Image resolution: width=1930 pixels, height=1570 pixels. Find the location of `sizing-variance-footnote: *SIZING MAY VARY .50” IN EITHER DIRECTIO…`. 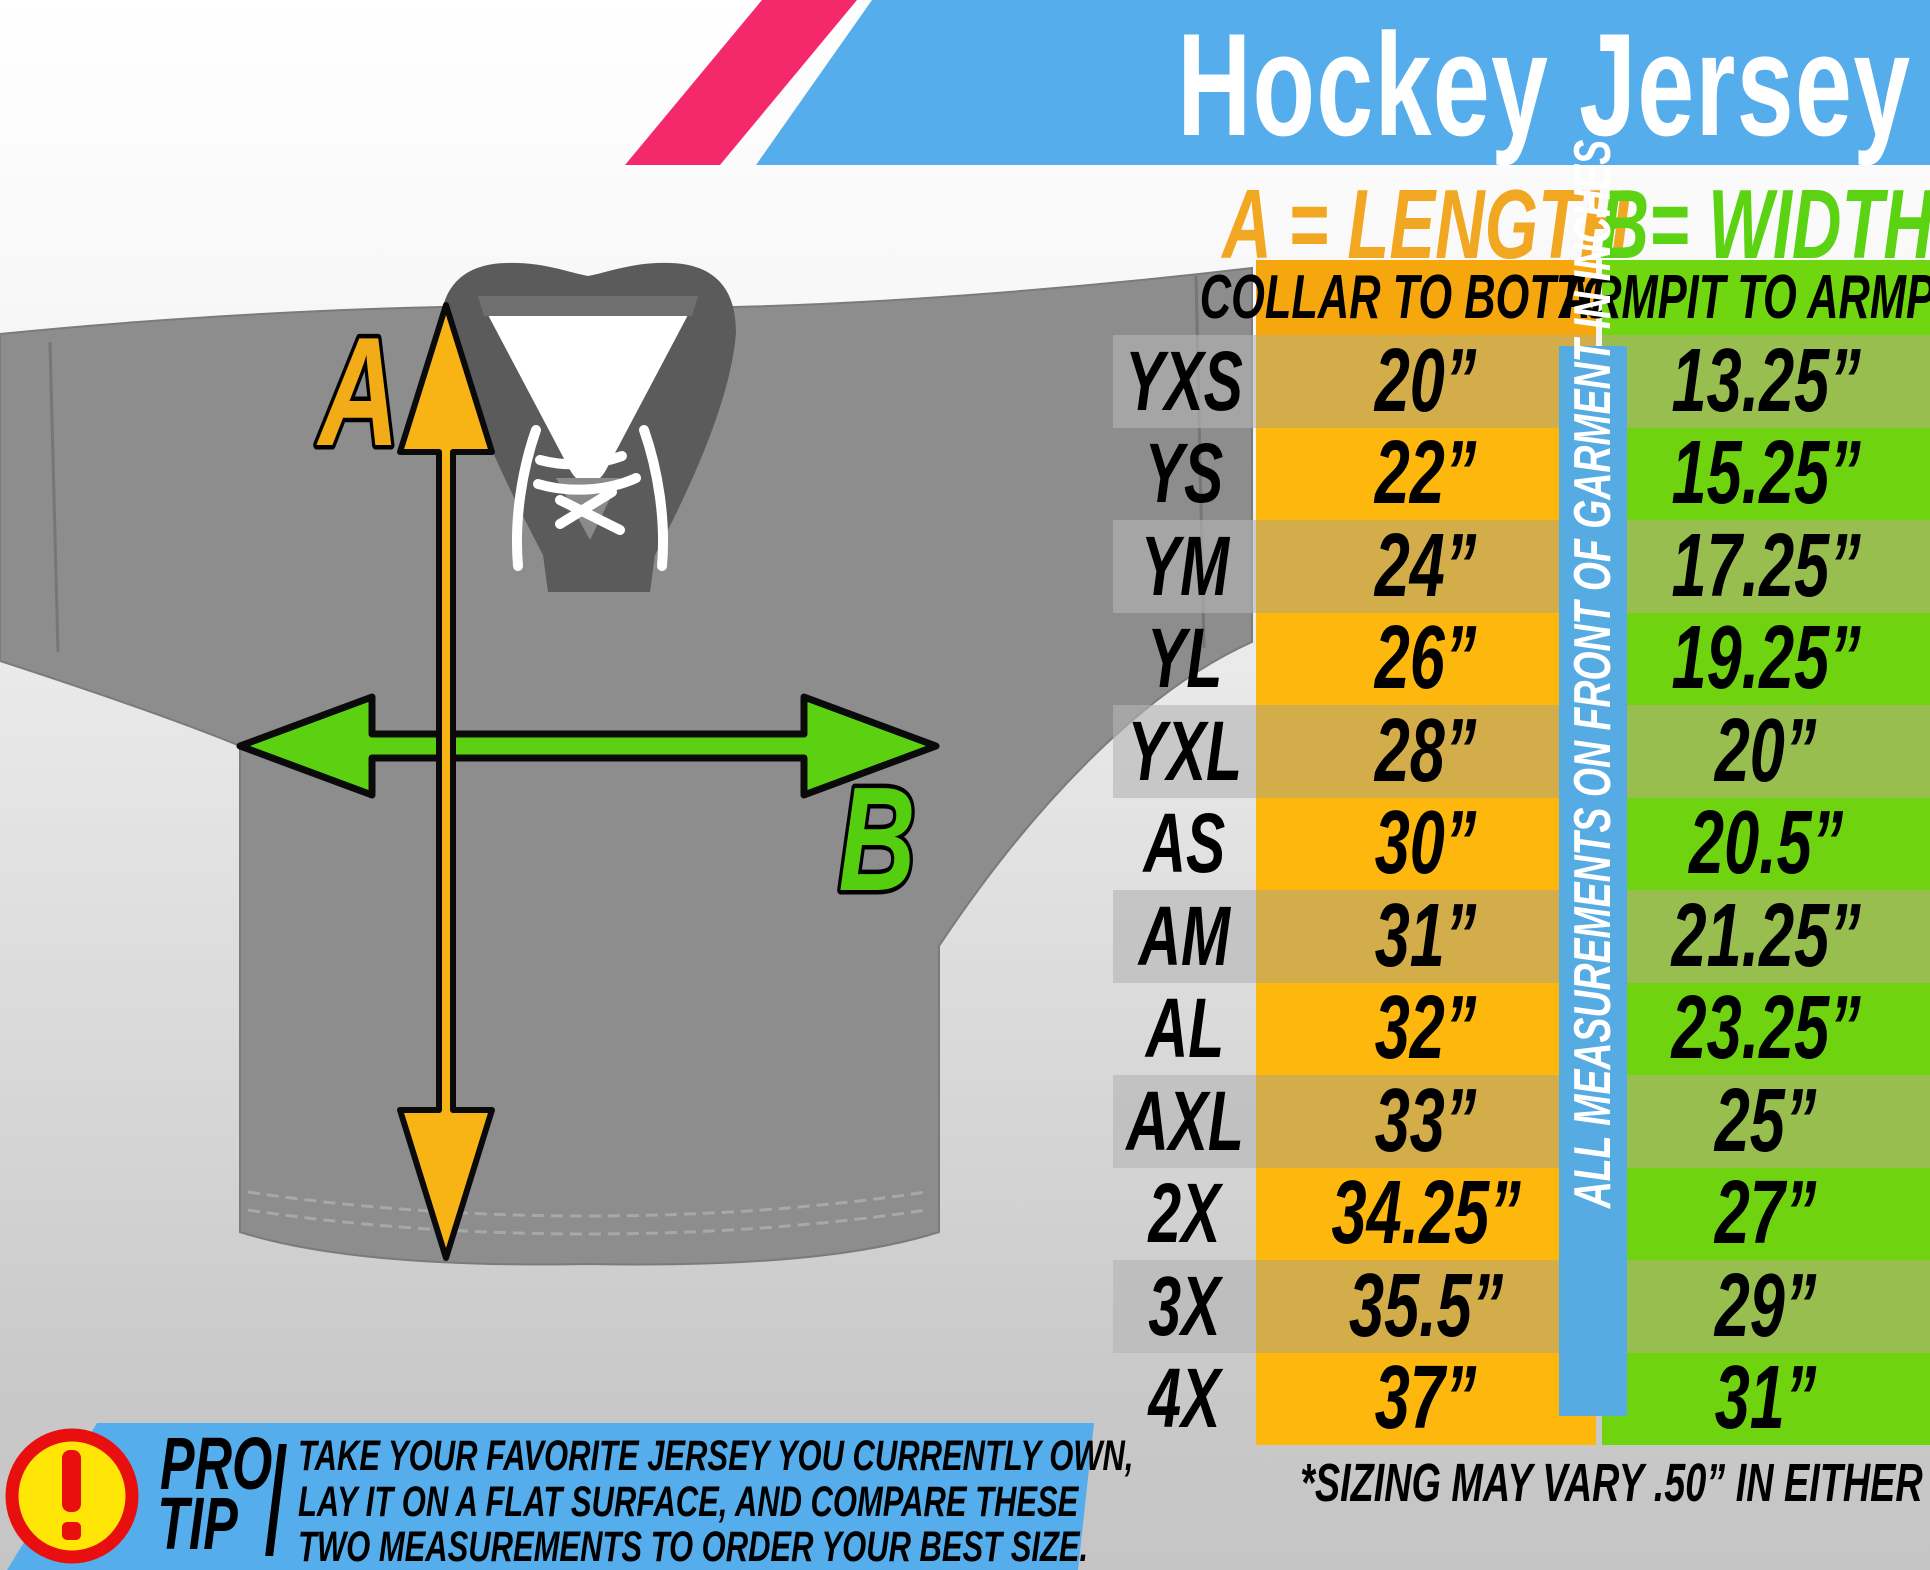

sizing-variance-footnote: *SIZING MAY VARY .50” IN EITHER DIRECTIO… is located at coordinates (1525, 1483).